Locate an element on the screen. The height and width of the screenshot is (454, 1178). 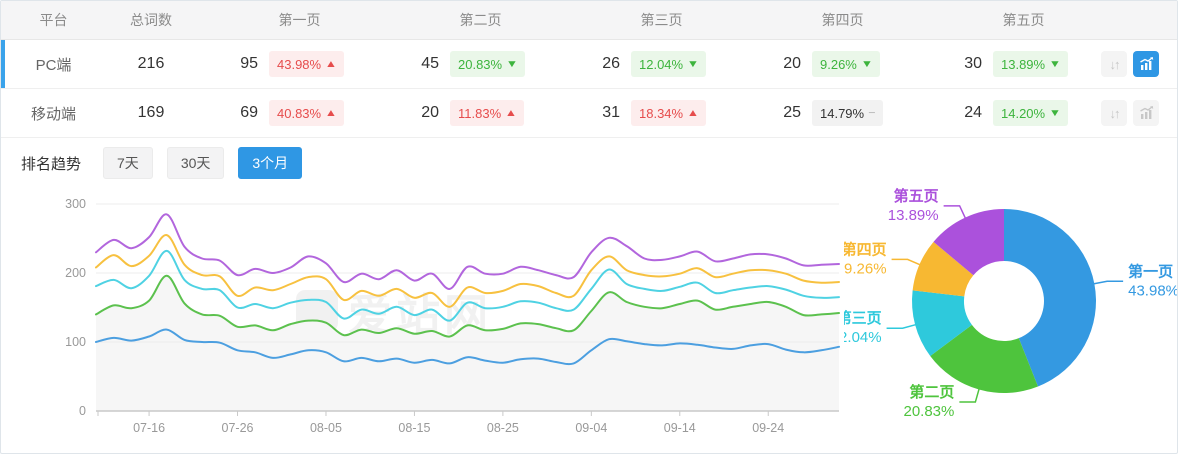
svg-text: 07-16 is located at coordinates (149, 428).